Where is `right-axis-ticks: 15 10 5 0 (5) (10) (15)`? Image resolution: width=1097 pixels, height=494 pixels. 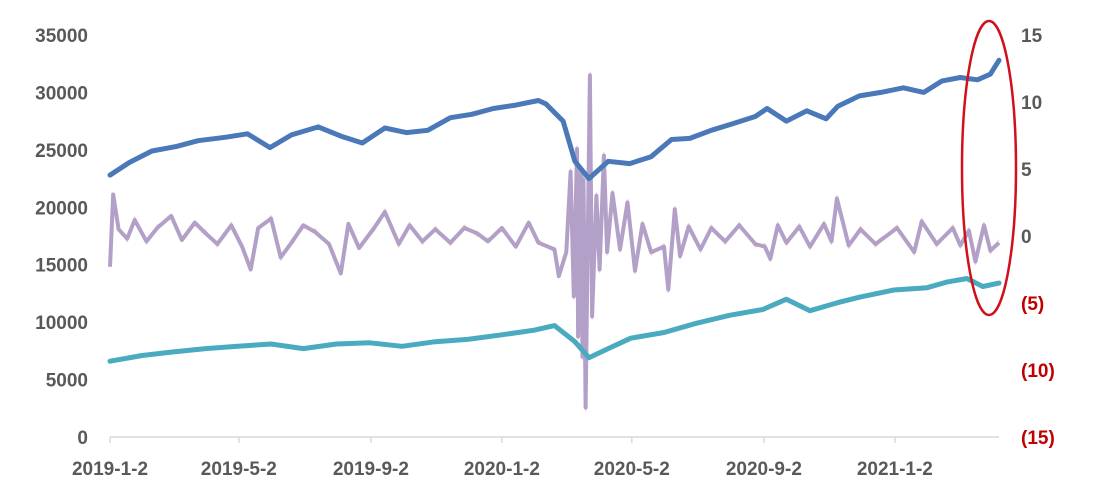
right-axis-ticks: 15 10 5 0 (5) (10) (15) is located at coordinates (1038, 237).